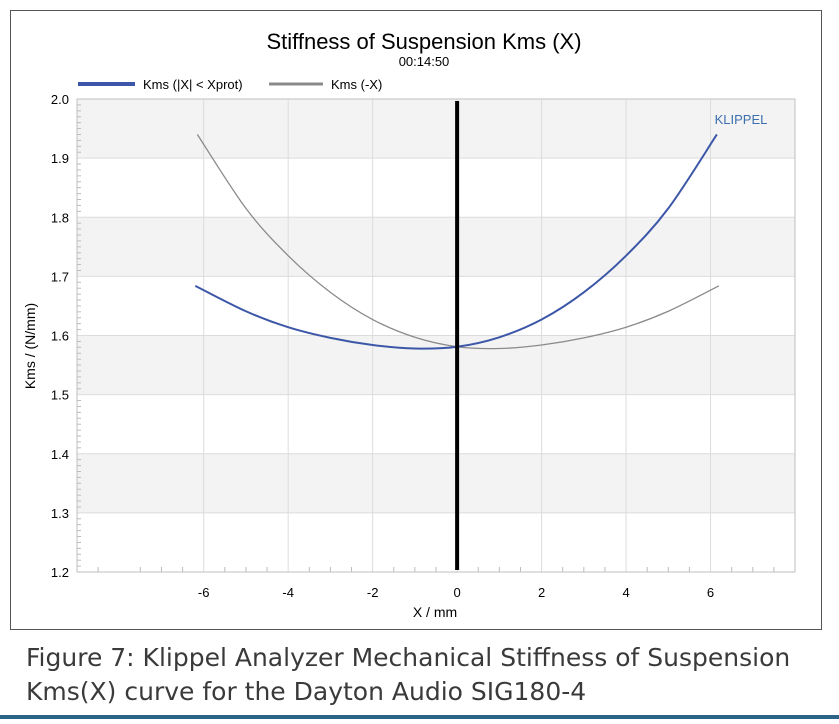  What do you see at coordinates (423, 41) in the screenshot?
I see `chart-title: Stiffness of Suspension Kms (X)` at bounding box center [423, 41].